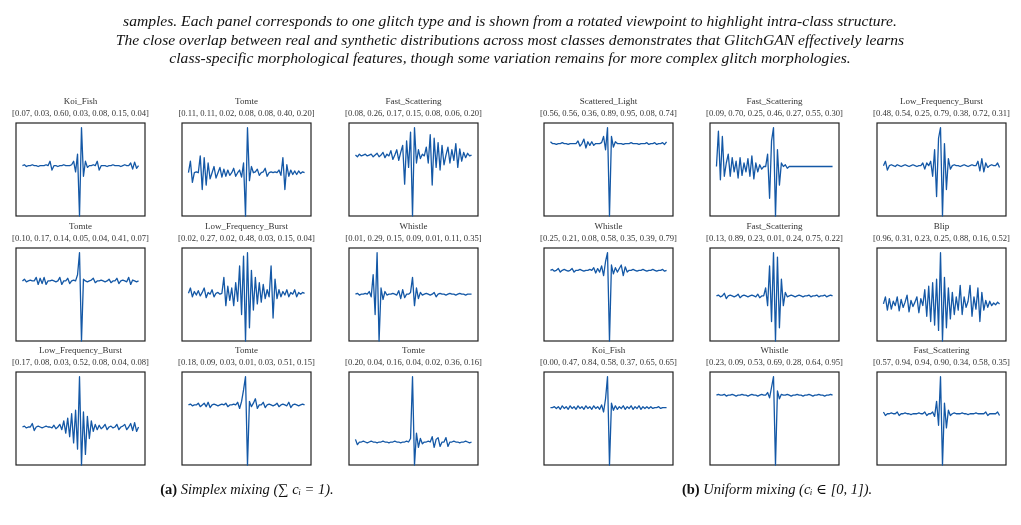  Describe the element at coordinates (775, 238) in the screenshot. I see `chart-subtitle: [0.13, 0.89, 0.23, 0.01, 0.24, 0.75, 0.22]` at that location.